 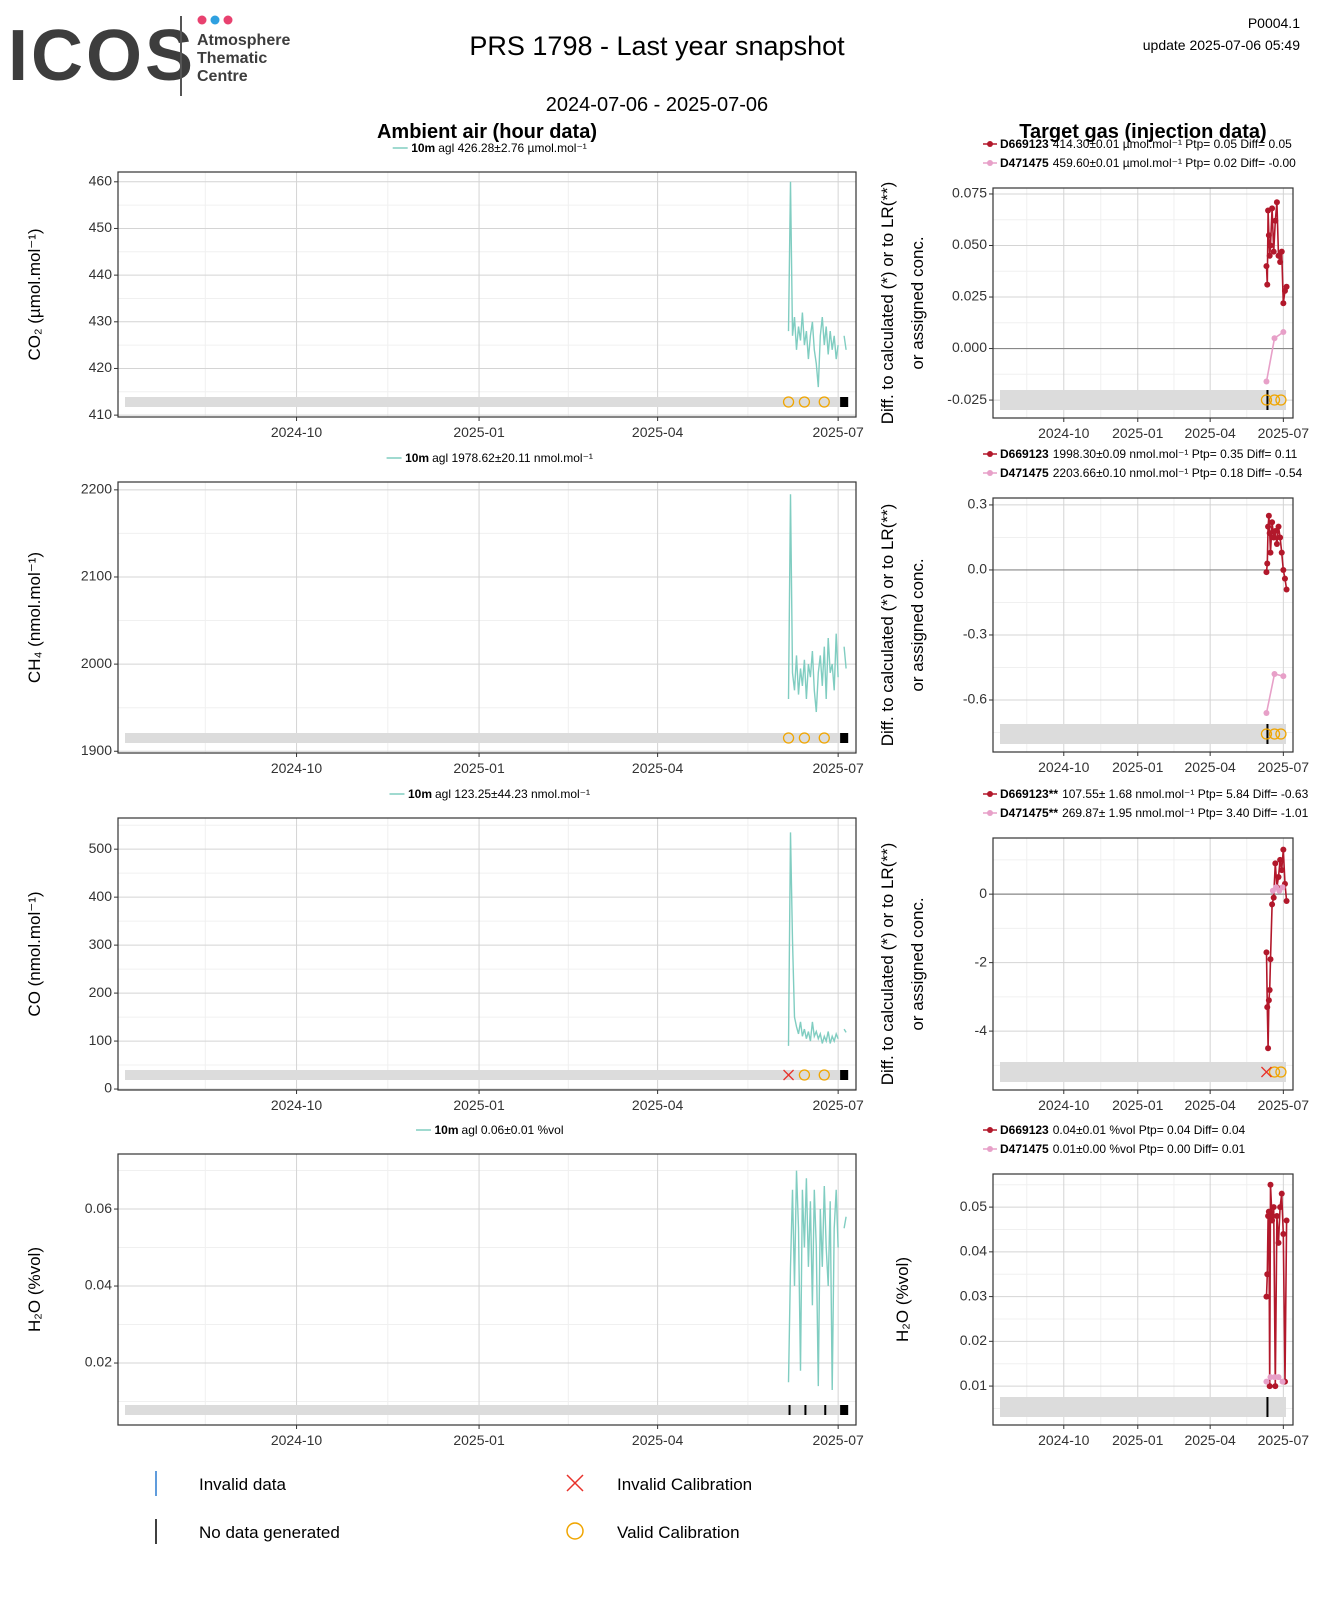 I want to click on y-tick-label: -0.025, so click(x=967, y=399).